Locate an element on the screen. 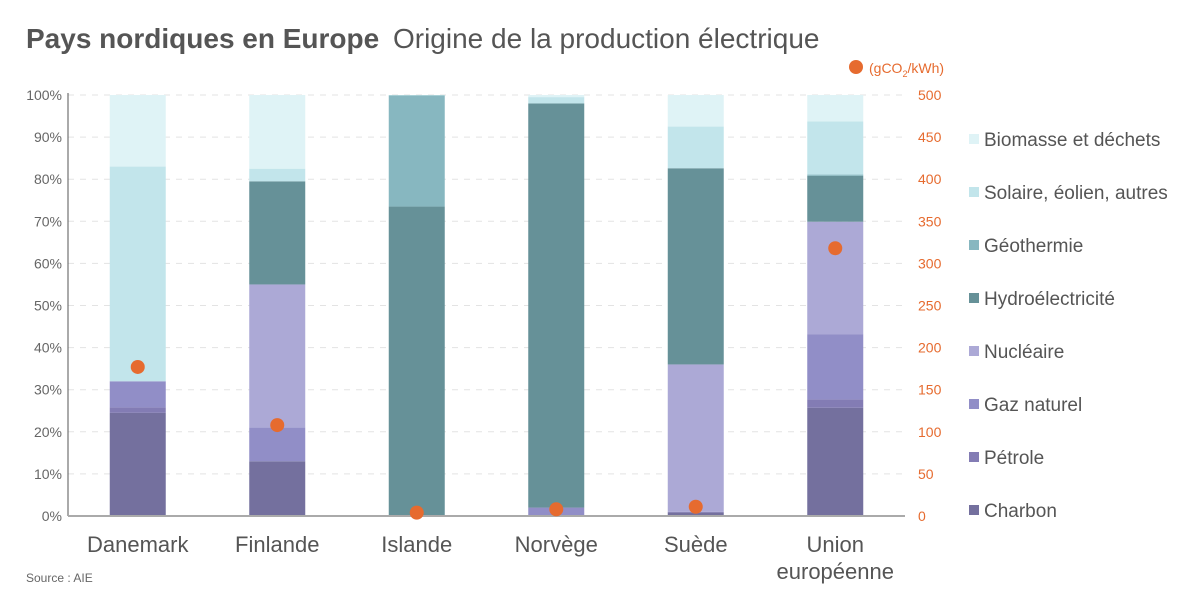 The height and width of the screenshot is (605, 1200). legend-label: Biomasse et déchets is located at coordinates (1072, 140).